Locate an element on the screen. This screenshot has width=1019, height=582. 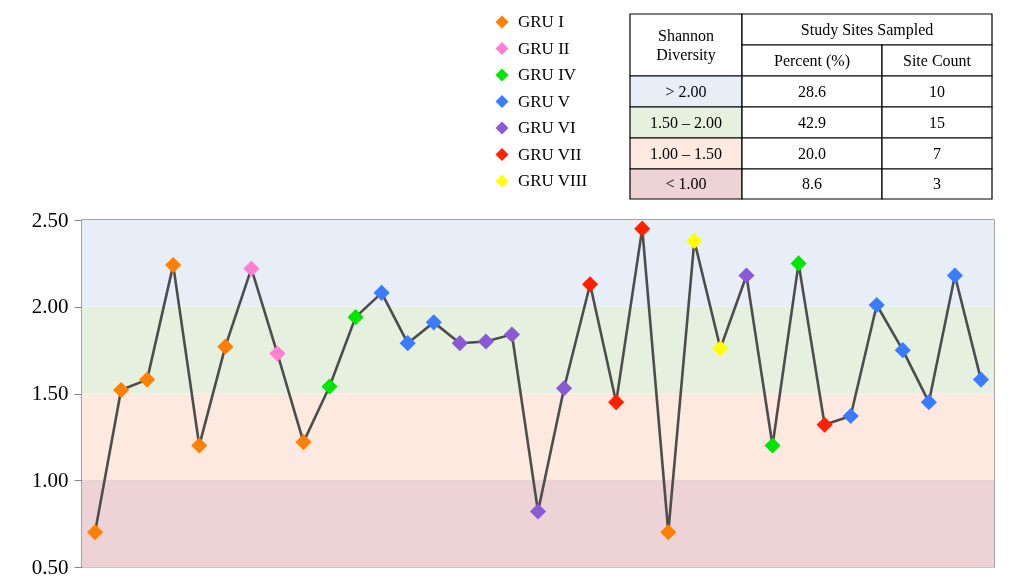
text: 28.6 is located at coordinates (812, 91).